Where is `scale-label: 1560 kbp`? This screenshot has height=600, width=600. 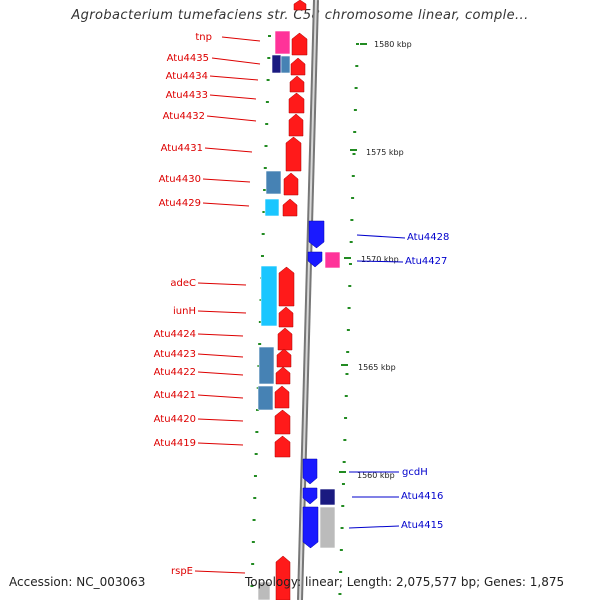 scale-label: 1560 kbp is located at coordinates (376, 475).